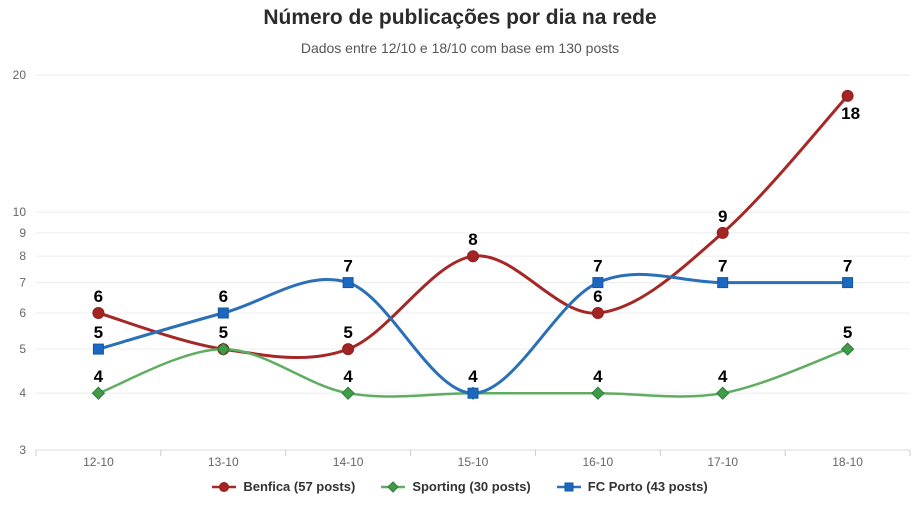 The image size is (920, 518). Describe the element at coordinates (598, 462) in the screenshot. I see `x-axis-label: 16-10` at that location.